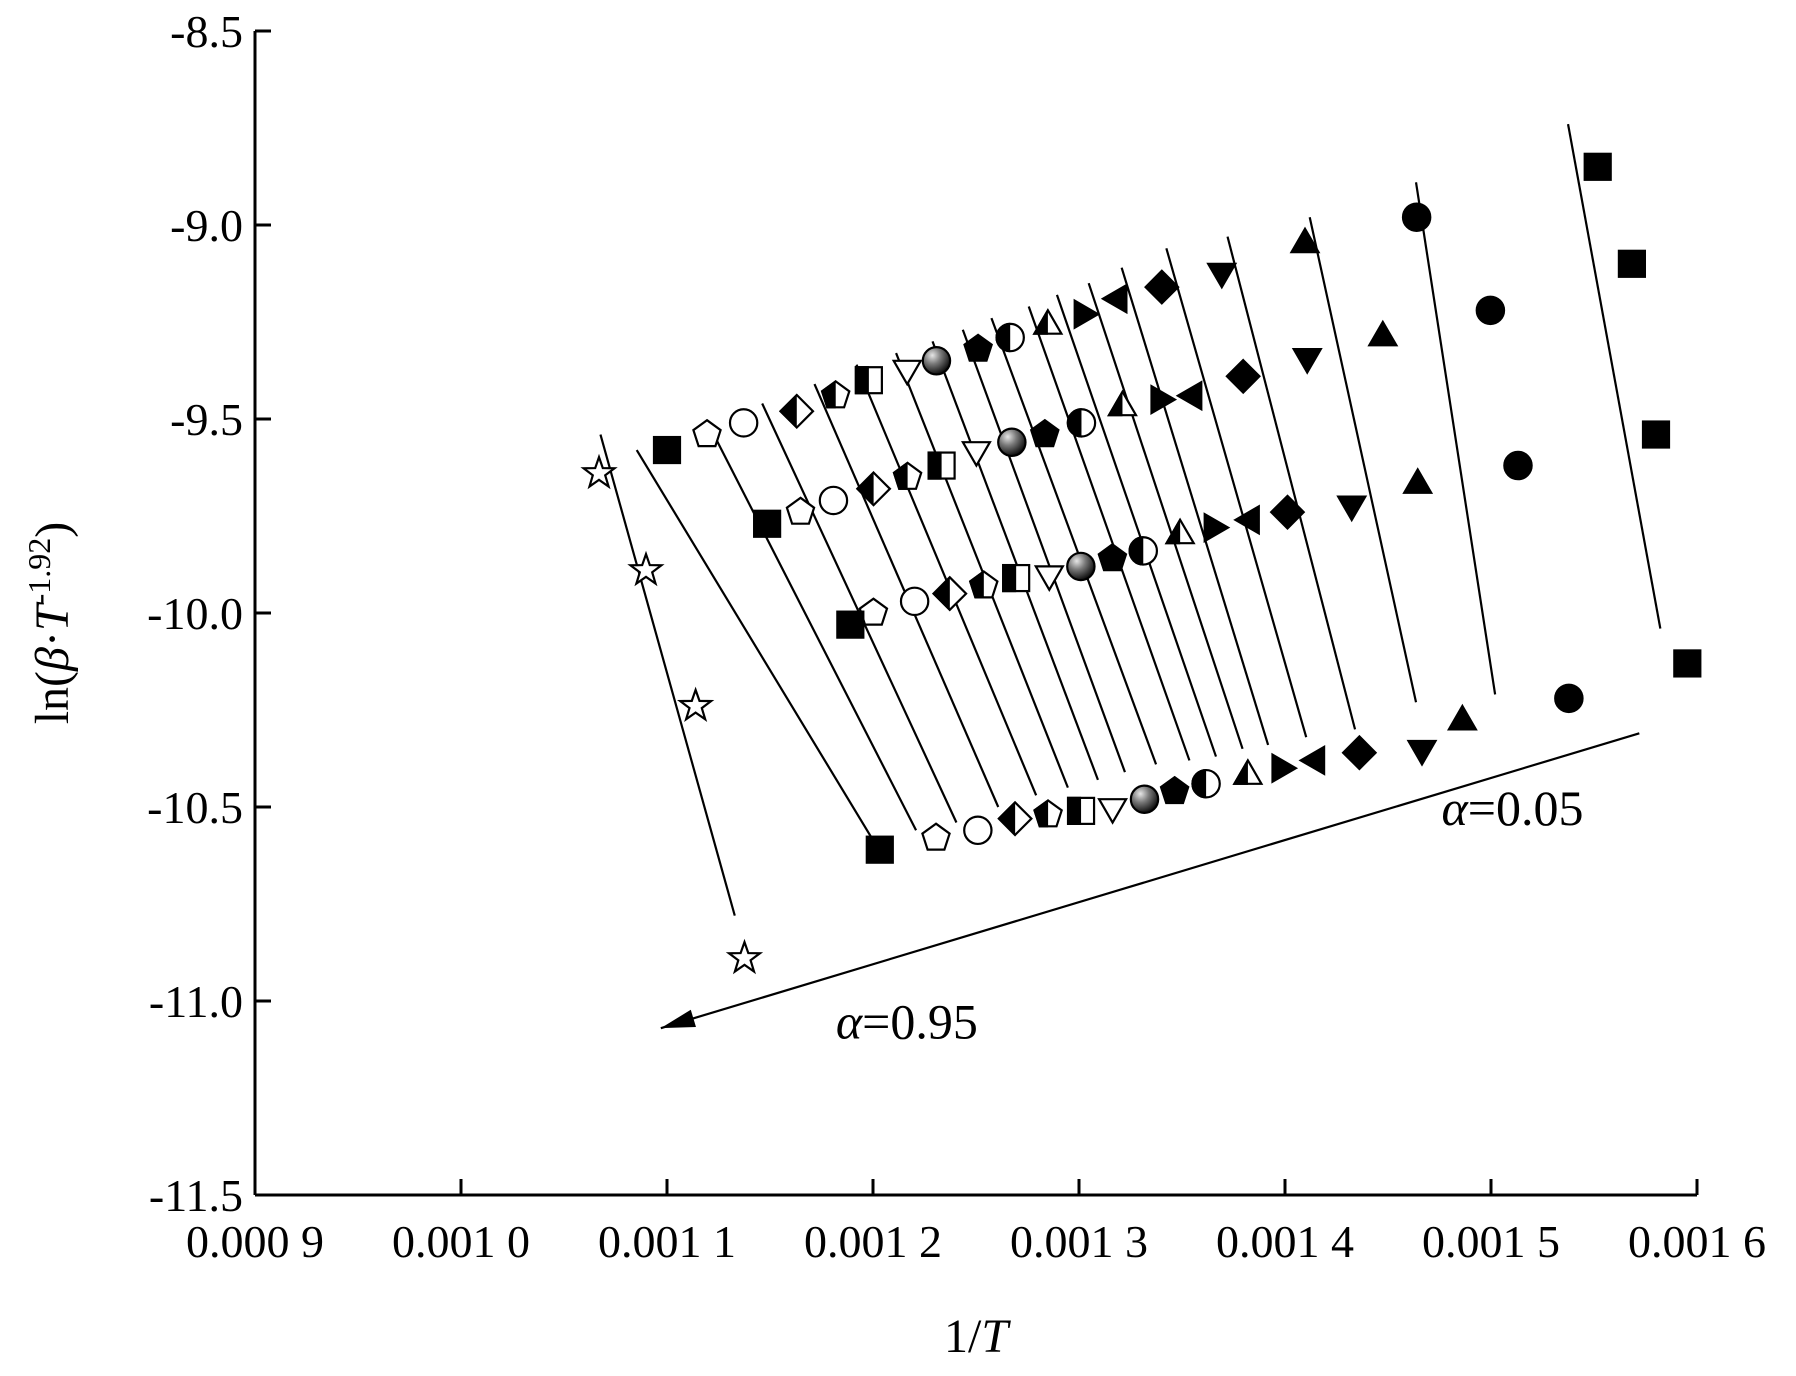 The image size is (1796, 1376). Describe the element at coordinates (873, 1241) in the screenshot. I see `x-tick-label: 0.001 2` at that location.